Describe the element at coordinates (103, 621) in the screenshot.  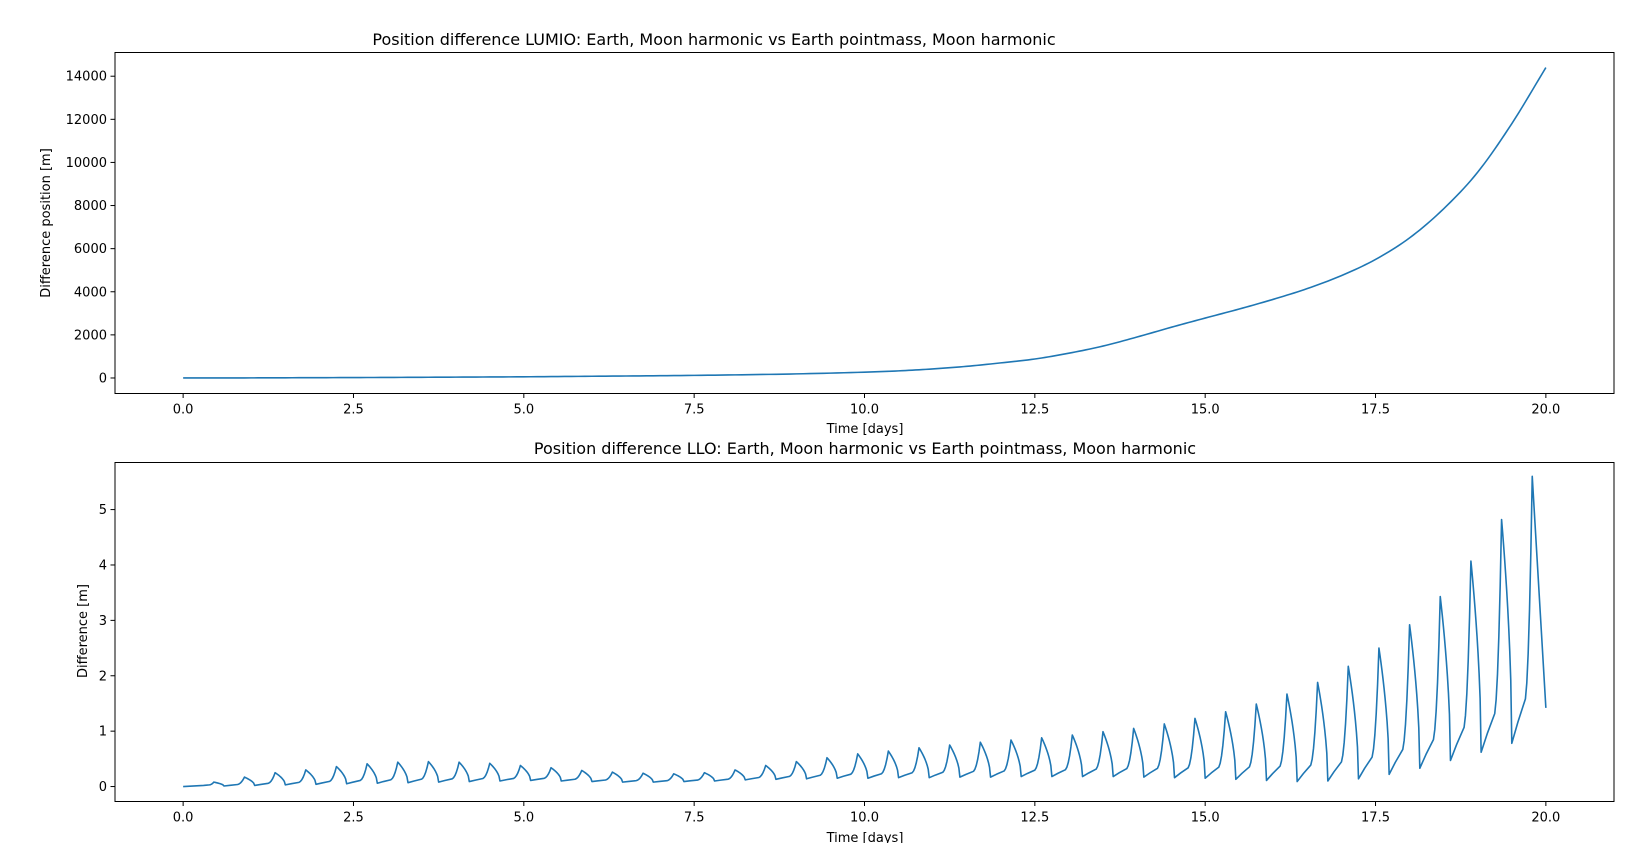
I see `y-tick-label: 3` at that location.